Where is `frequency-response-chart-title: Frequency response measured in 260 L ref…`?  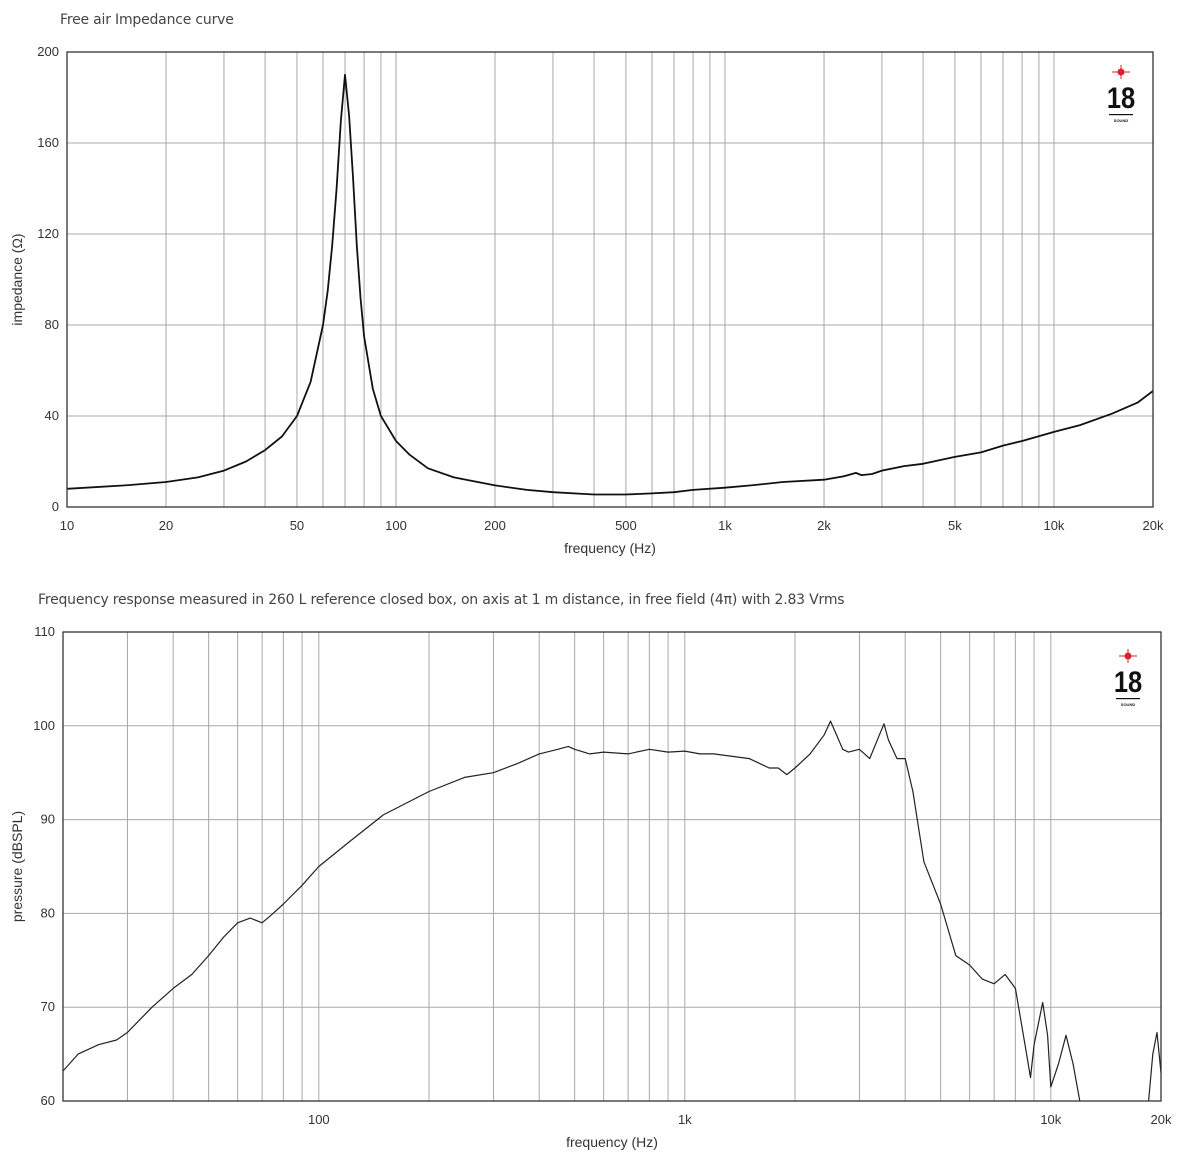 frequency-response-chart-title: Frequency response measured in 260 L ref… is located at coordinates (441, 600).